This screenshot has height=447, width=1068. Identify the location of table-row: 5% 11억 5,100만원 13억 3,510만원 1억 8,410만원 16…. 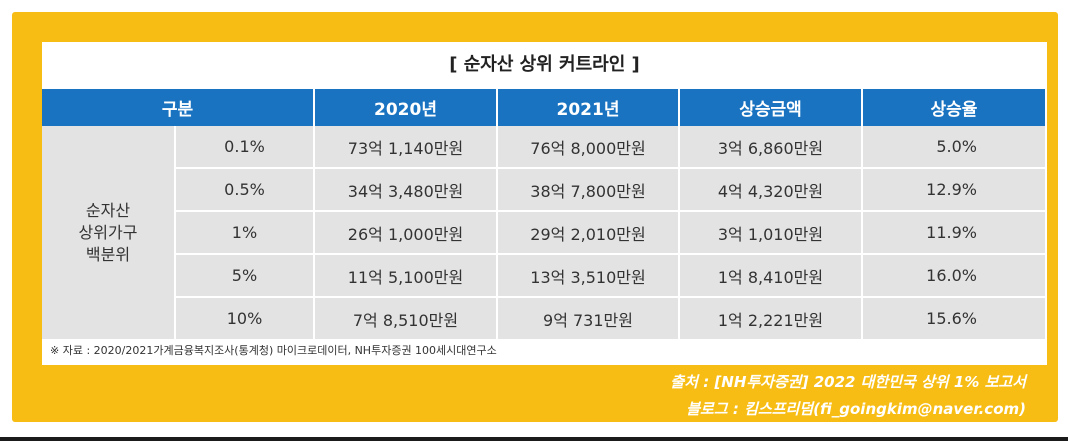
(543, 276).